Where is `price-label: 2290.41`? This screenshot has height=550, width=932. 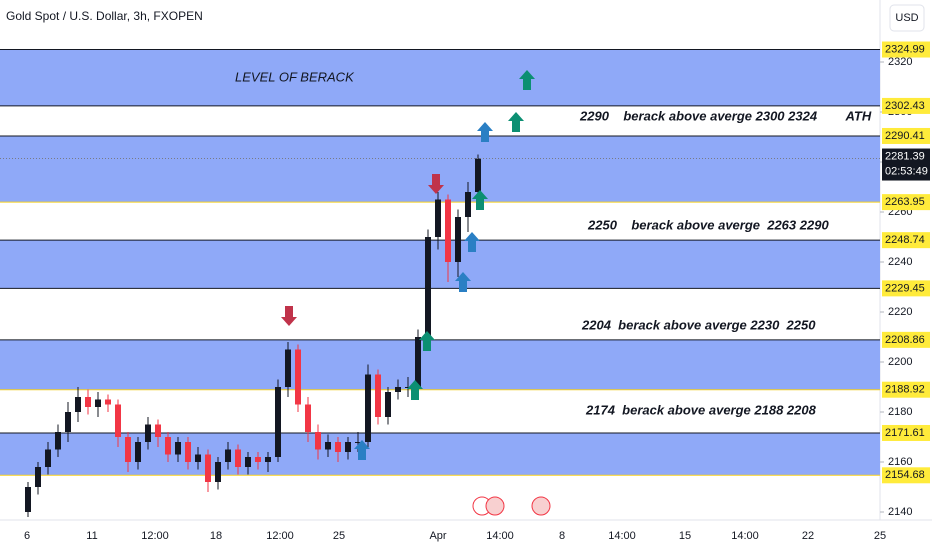
price-label: 2290.41 is located at coordinates (905, 136).